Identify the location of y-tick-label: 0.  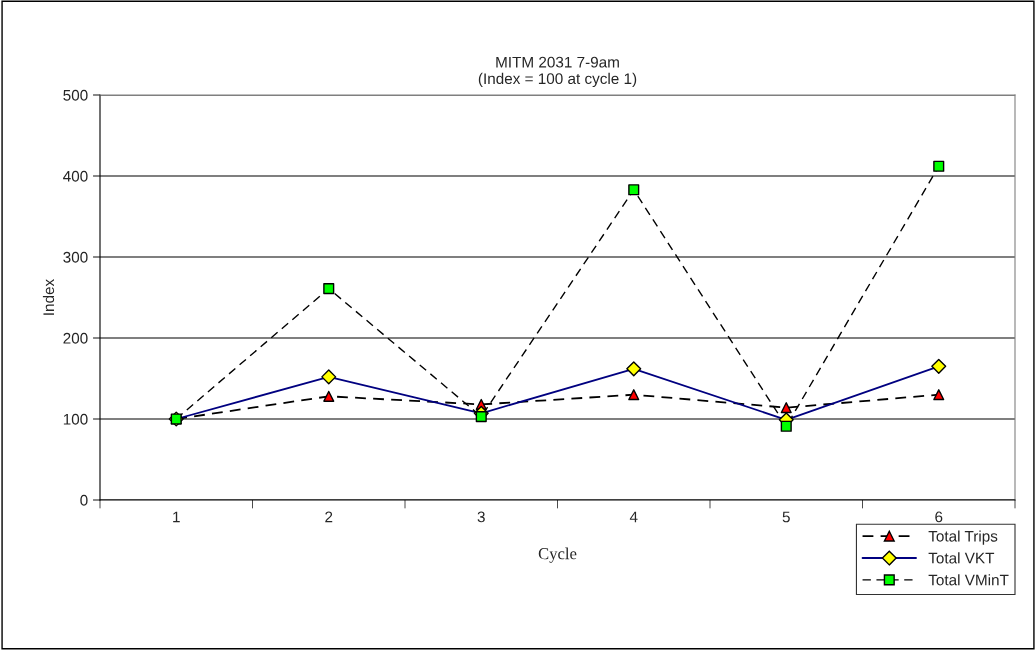
(84, 500).